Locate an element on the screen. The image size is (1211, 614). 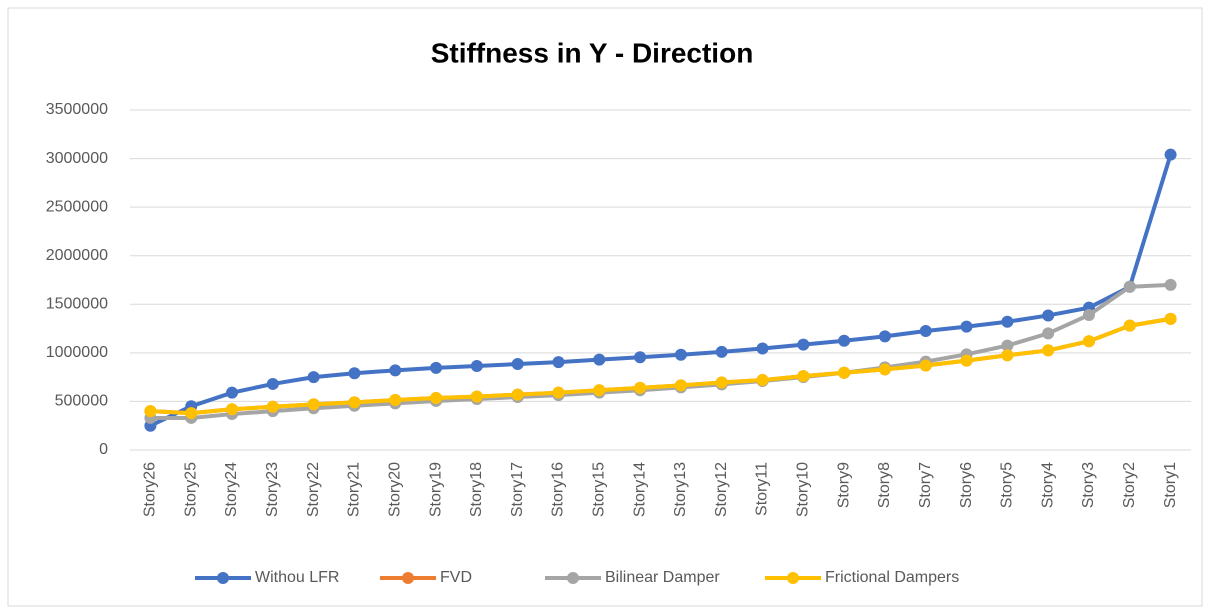
x-tick-label: Story18 is located at coordinates (476, 489).